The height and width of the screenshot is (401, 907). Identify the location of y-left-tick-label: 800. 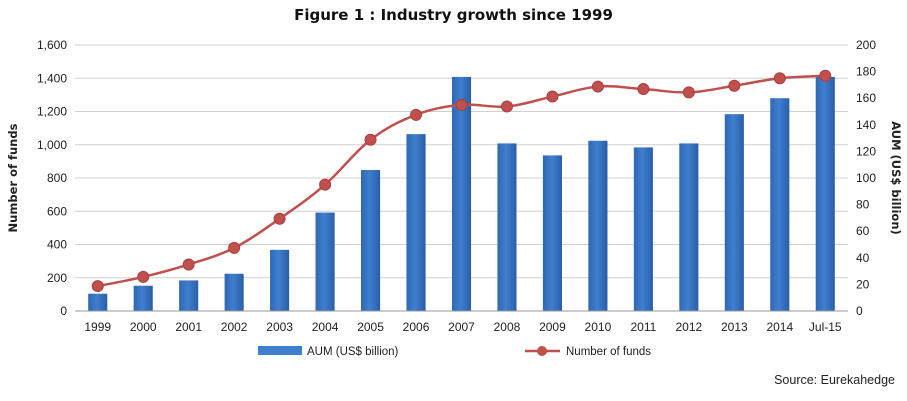
(57, 178).